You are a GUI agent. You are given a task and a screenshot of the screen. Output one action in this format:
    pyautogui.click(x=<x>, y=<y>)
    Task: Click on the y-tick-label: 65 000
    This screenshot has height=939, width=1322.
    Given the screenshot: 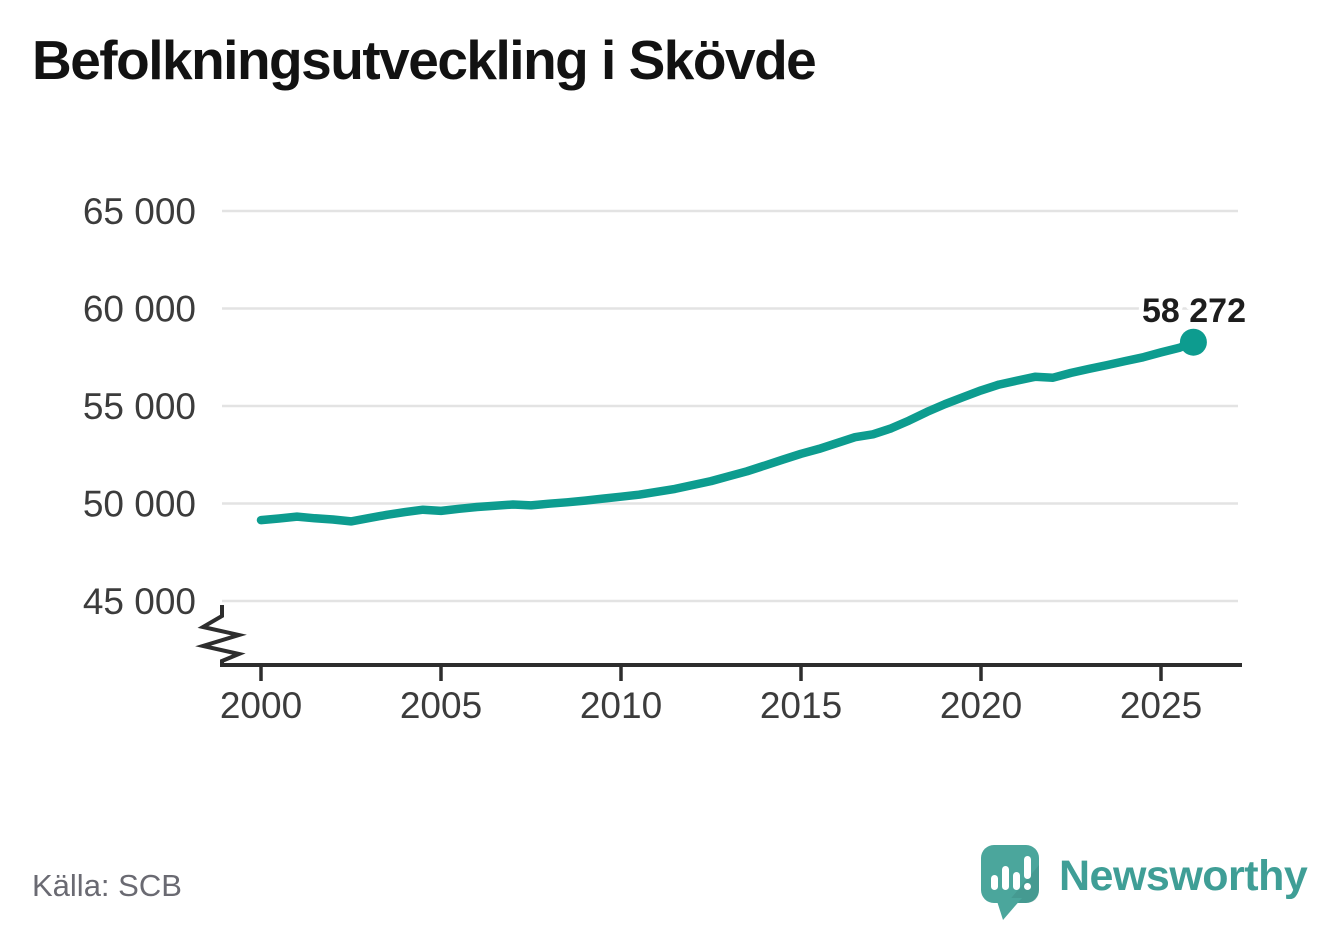 What is the action you would take?
    pyautogui.click(x=139, y=211)
    